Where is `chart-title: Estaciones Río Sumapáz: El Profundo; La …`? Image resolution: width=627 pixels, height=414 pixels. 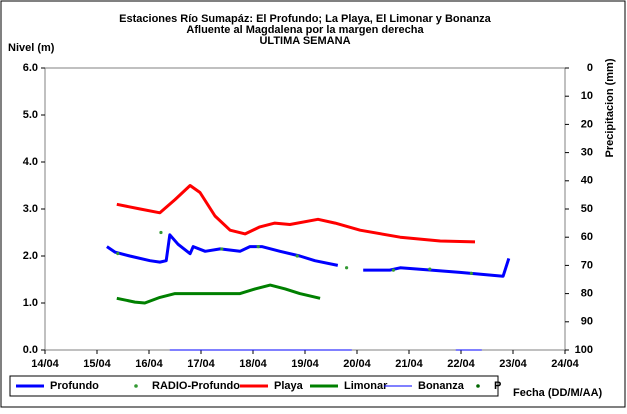 chart-title: Estaciones Río Sumapáz: El Profundo; La … is located at coordinates (305, 19).